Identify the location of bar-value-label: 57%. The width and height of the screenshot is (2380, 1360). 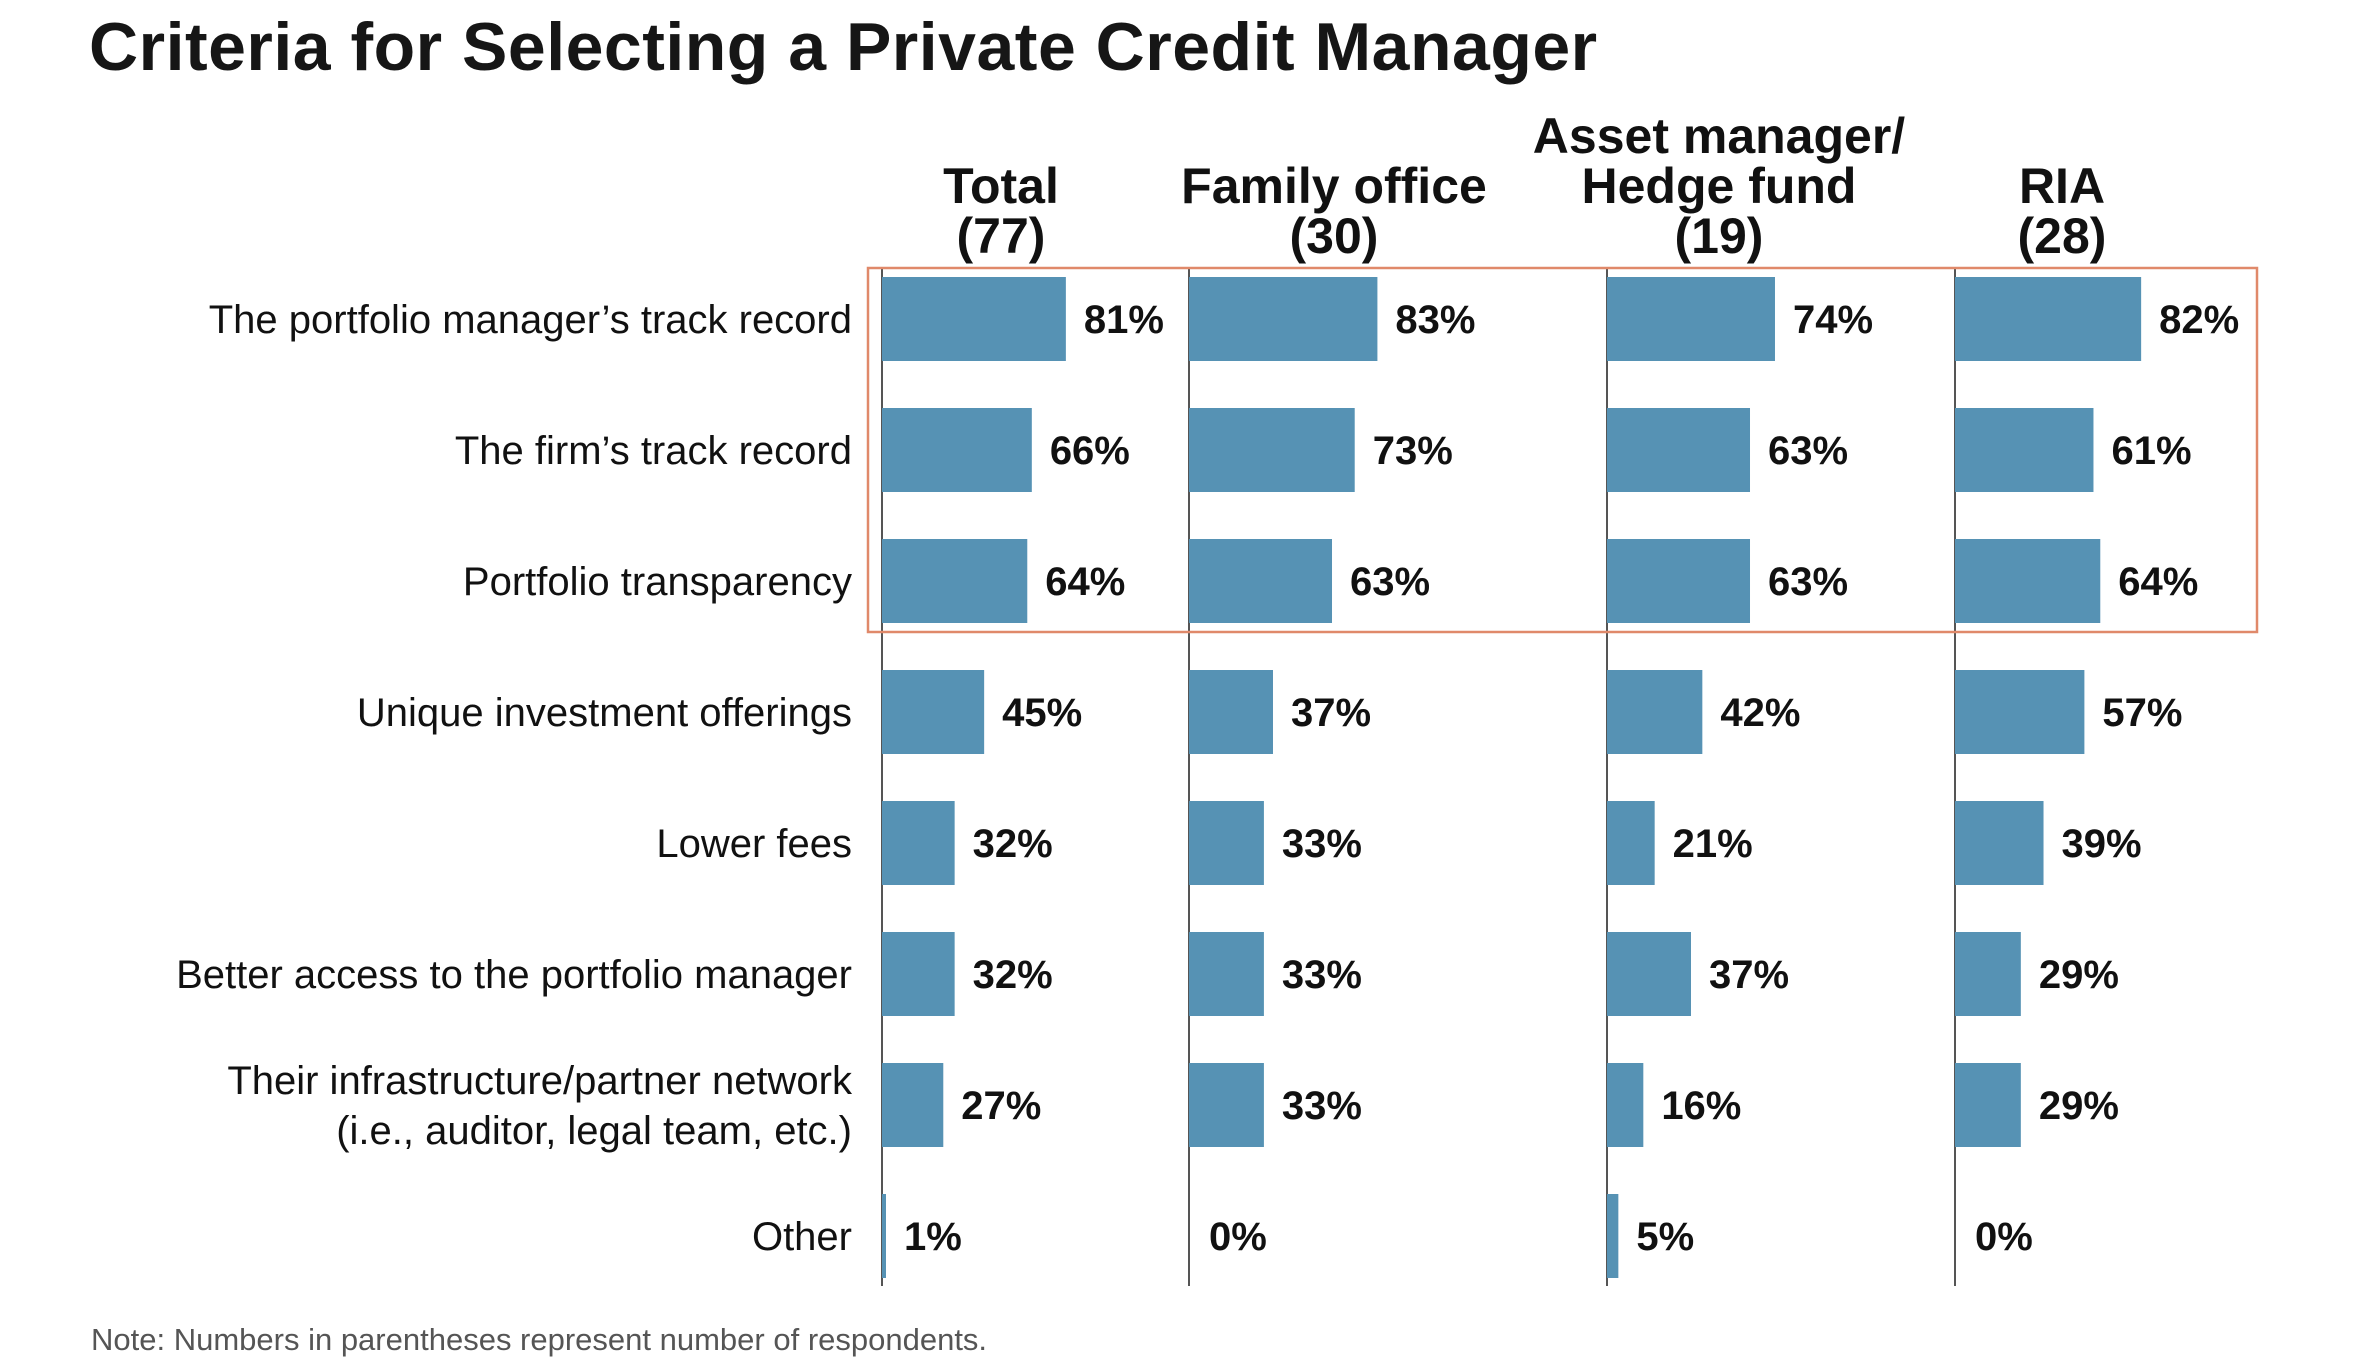
(2142, 713).